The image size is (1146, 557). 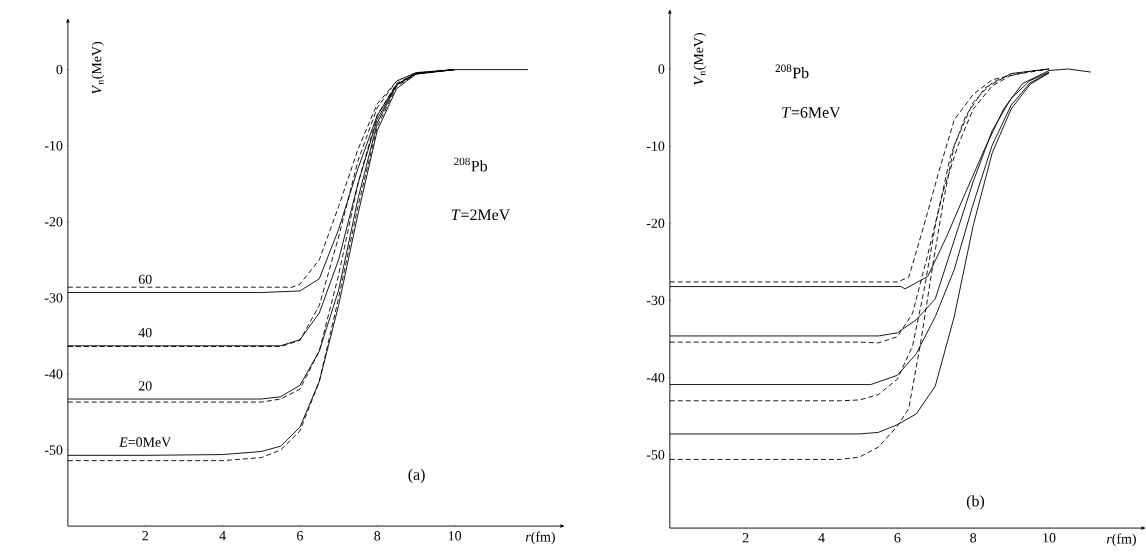 I want to click on series-label: 40, so click(x=145, y=332).